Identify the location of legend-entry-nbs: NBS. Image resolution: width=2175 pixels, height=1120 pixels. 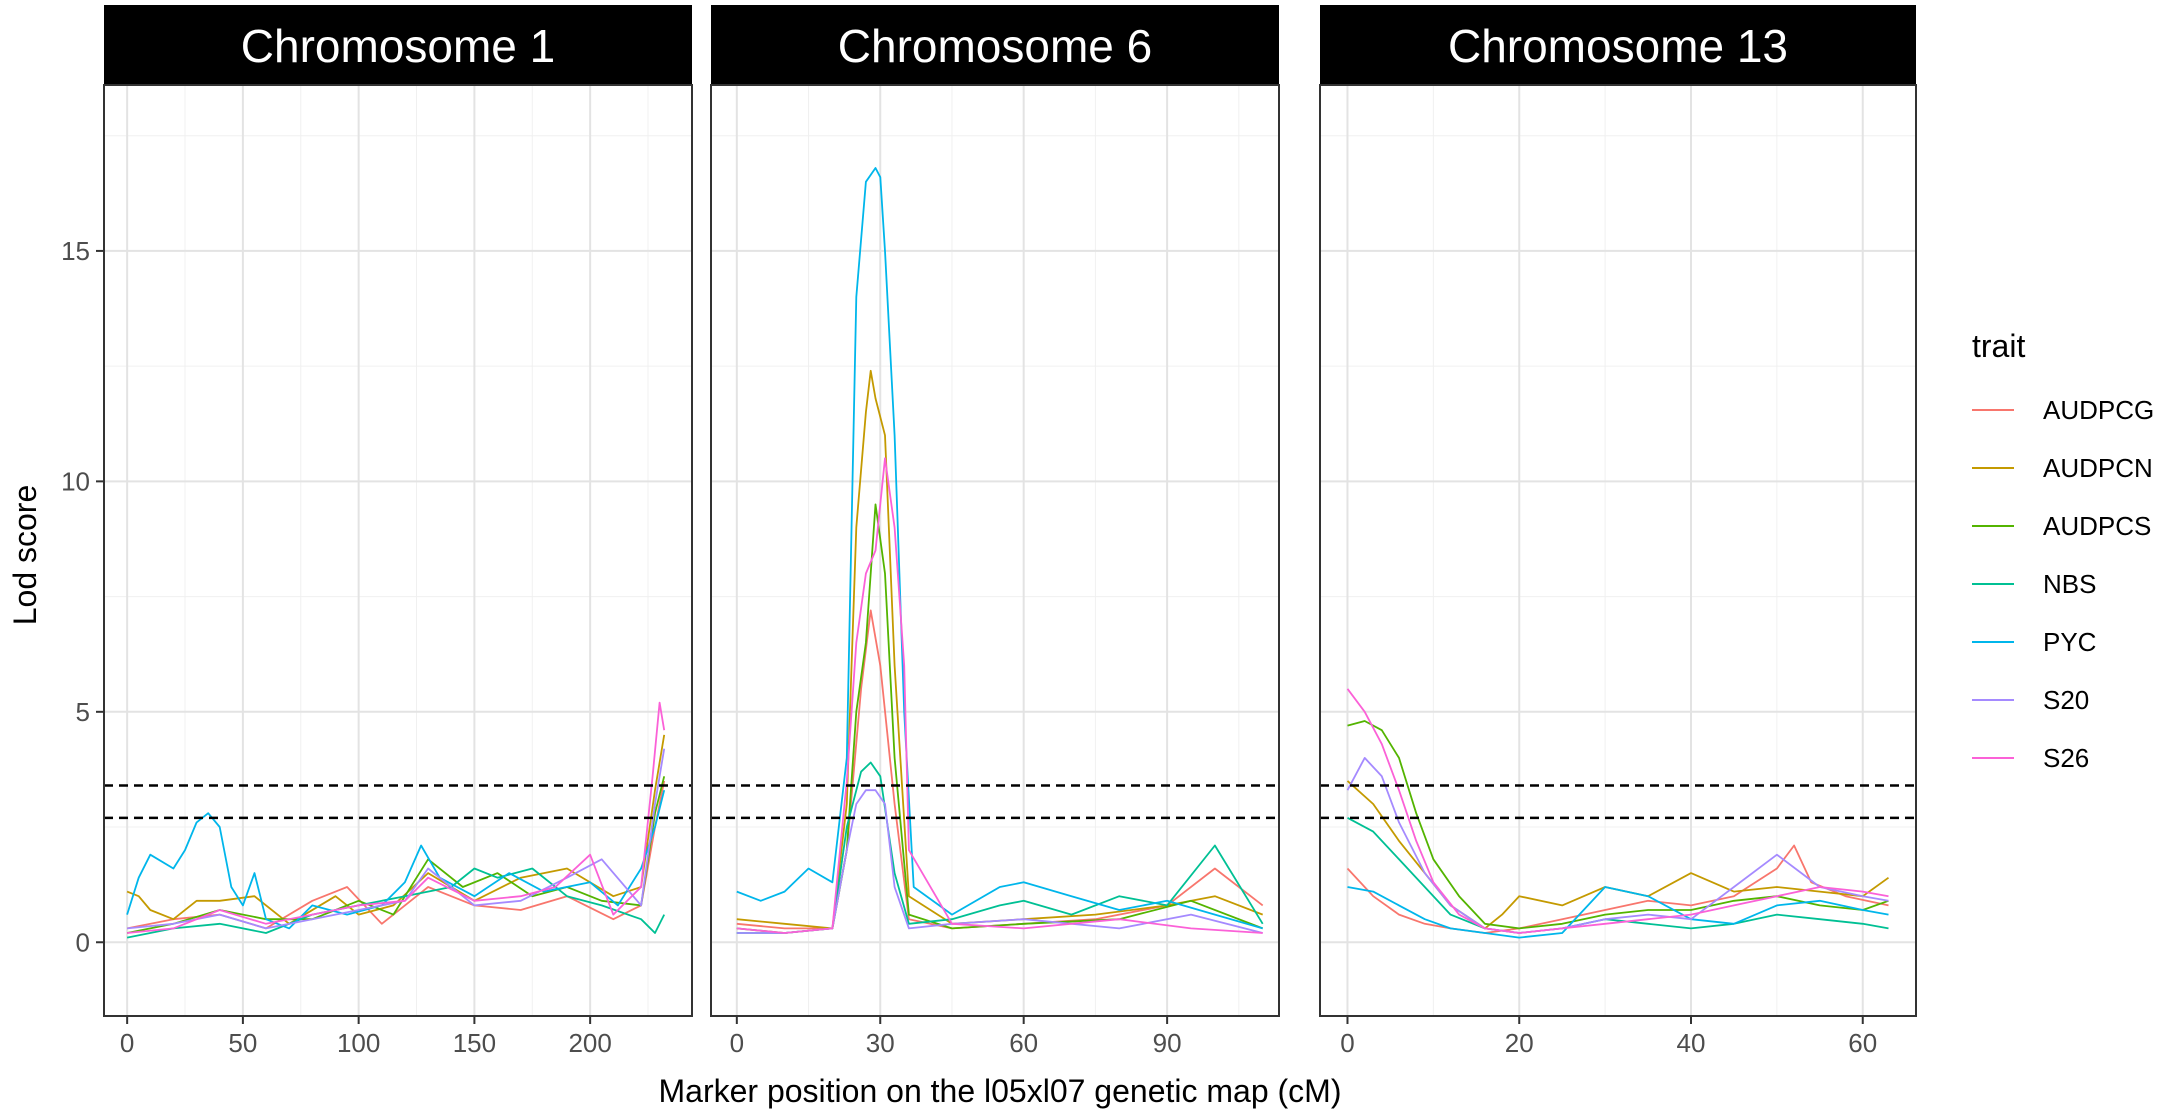
(2034, 584).